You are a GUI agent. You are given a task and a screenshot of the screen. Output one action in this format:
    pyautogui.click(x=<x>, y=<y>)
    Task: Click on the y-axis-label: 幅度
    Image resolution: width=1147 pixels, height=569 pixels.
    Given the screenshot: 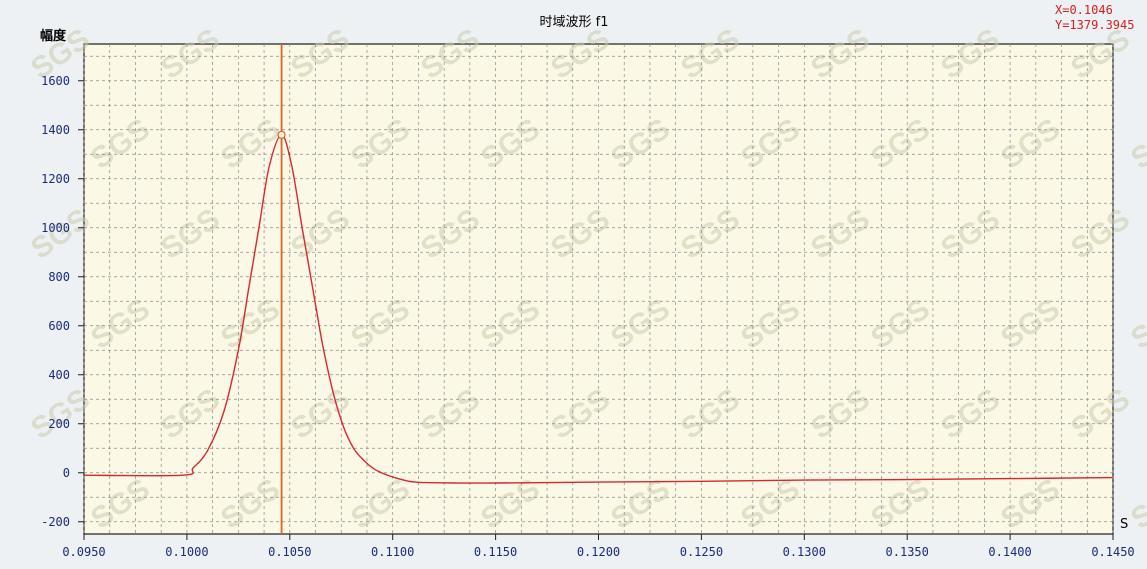 What is the action you would take?
    pyautogui.click(x=53, y=36)
    